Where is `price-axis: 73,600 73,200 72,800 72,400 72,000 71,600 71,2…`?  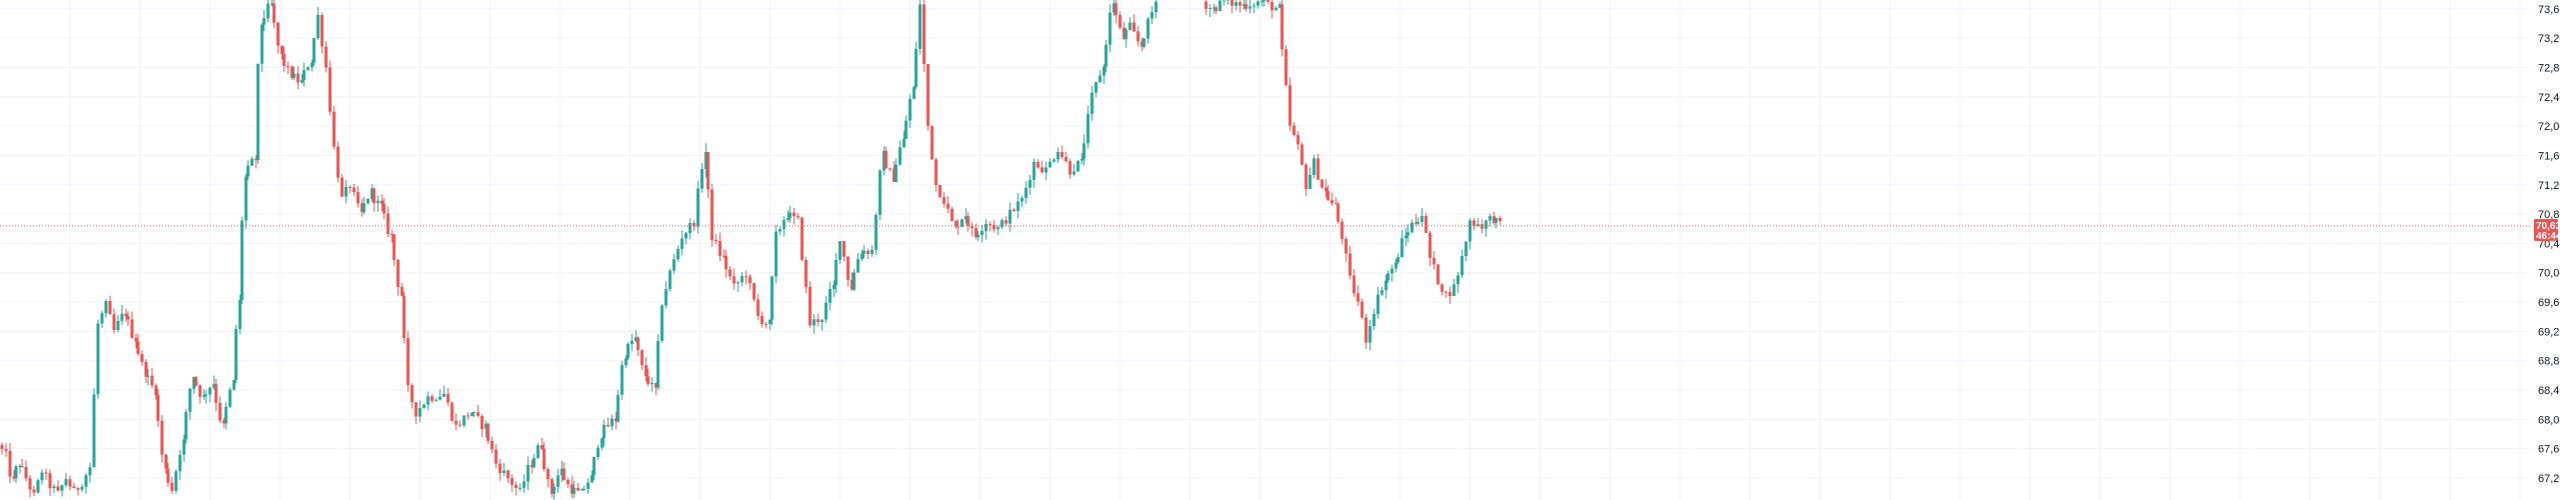
price-axis: 73,600 73,200 72,800 72,400 72,000 71,600 71,2… is located at coordinates (2549, 244).